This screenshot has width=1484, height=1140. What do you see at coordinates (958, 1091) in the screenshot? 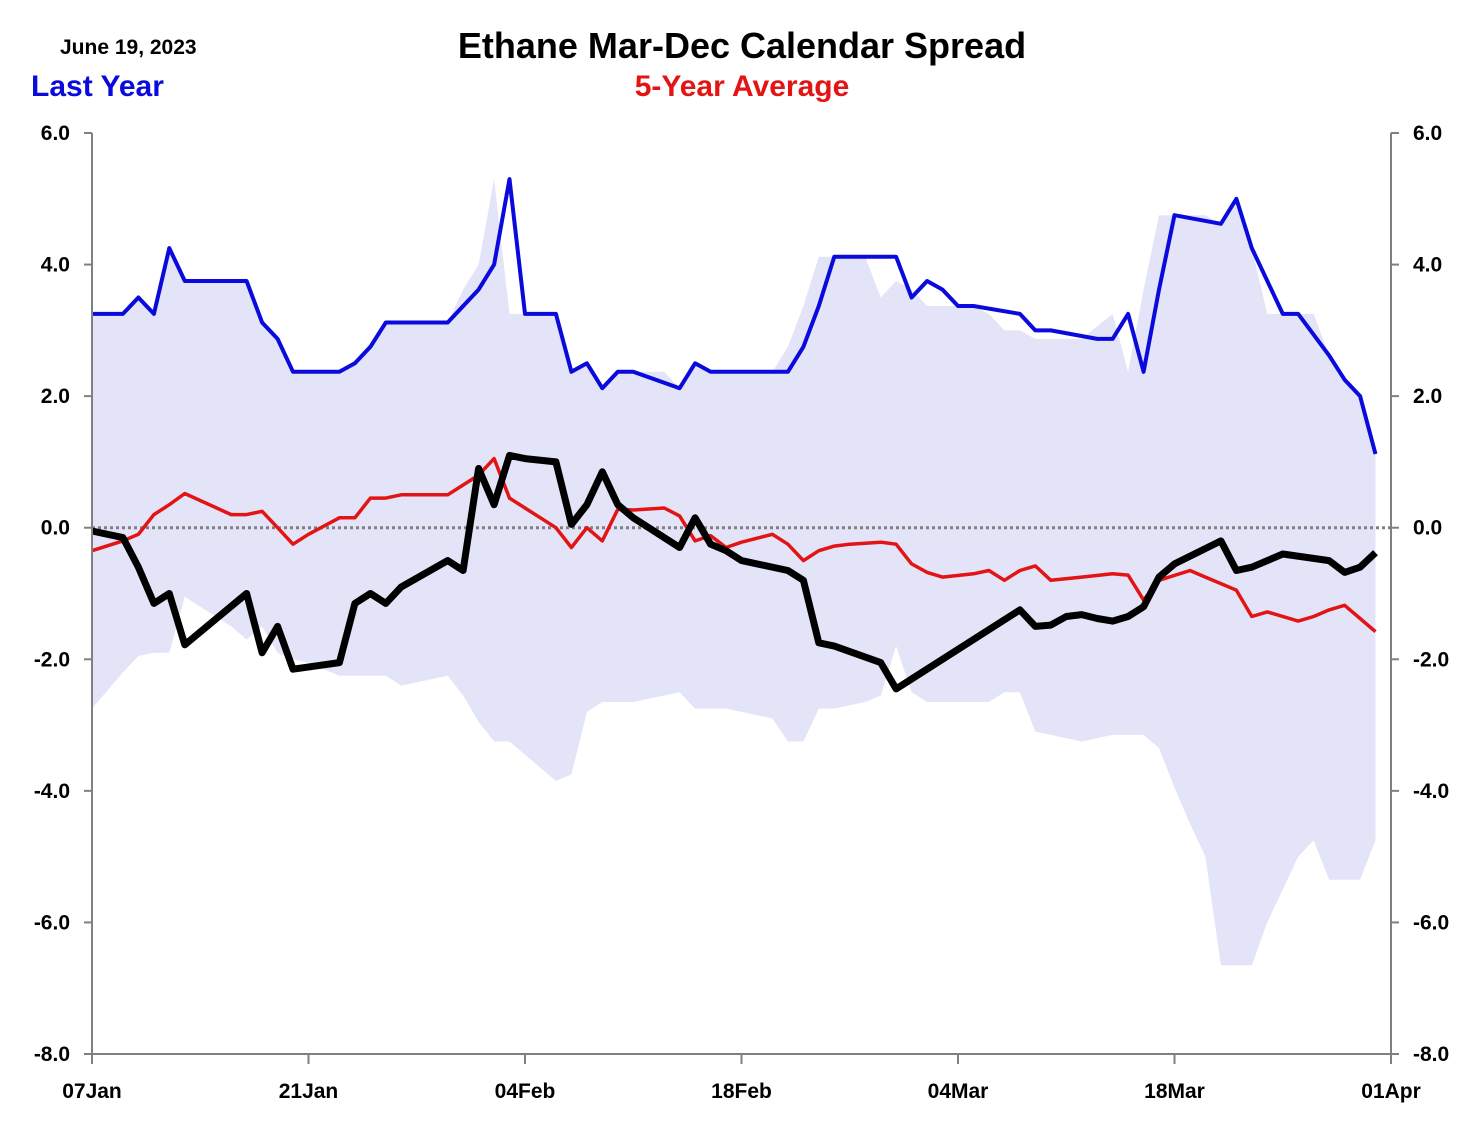
I see `x-tick-label: 04Mar` at bounding box center [958, 1091].